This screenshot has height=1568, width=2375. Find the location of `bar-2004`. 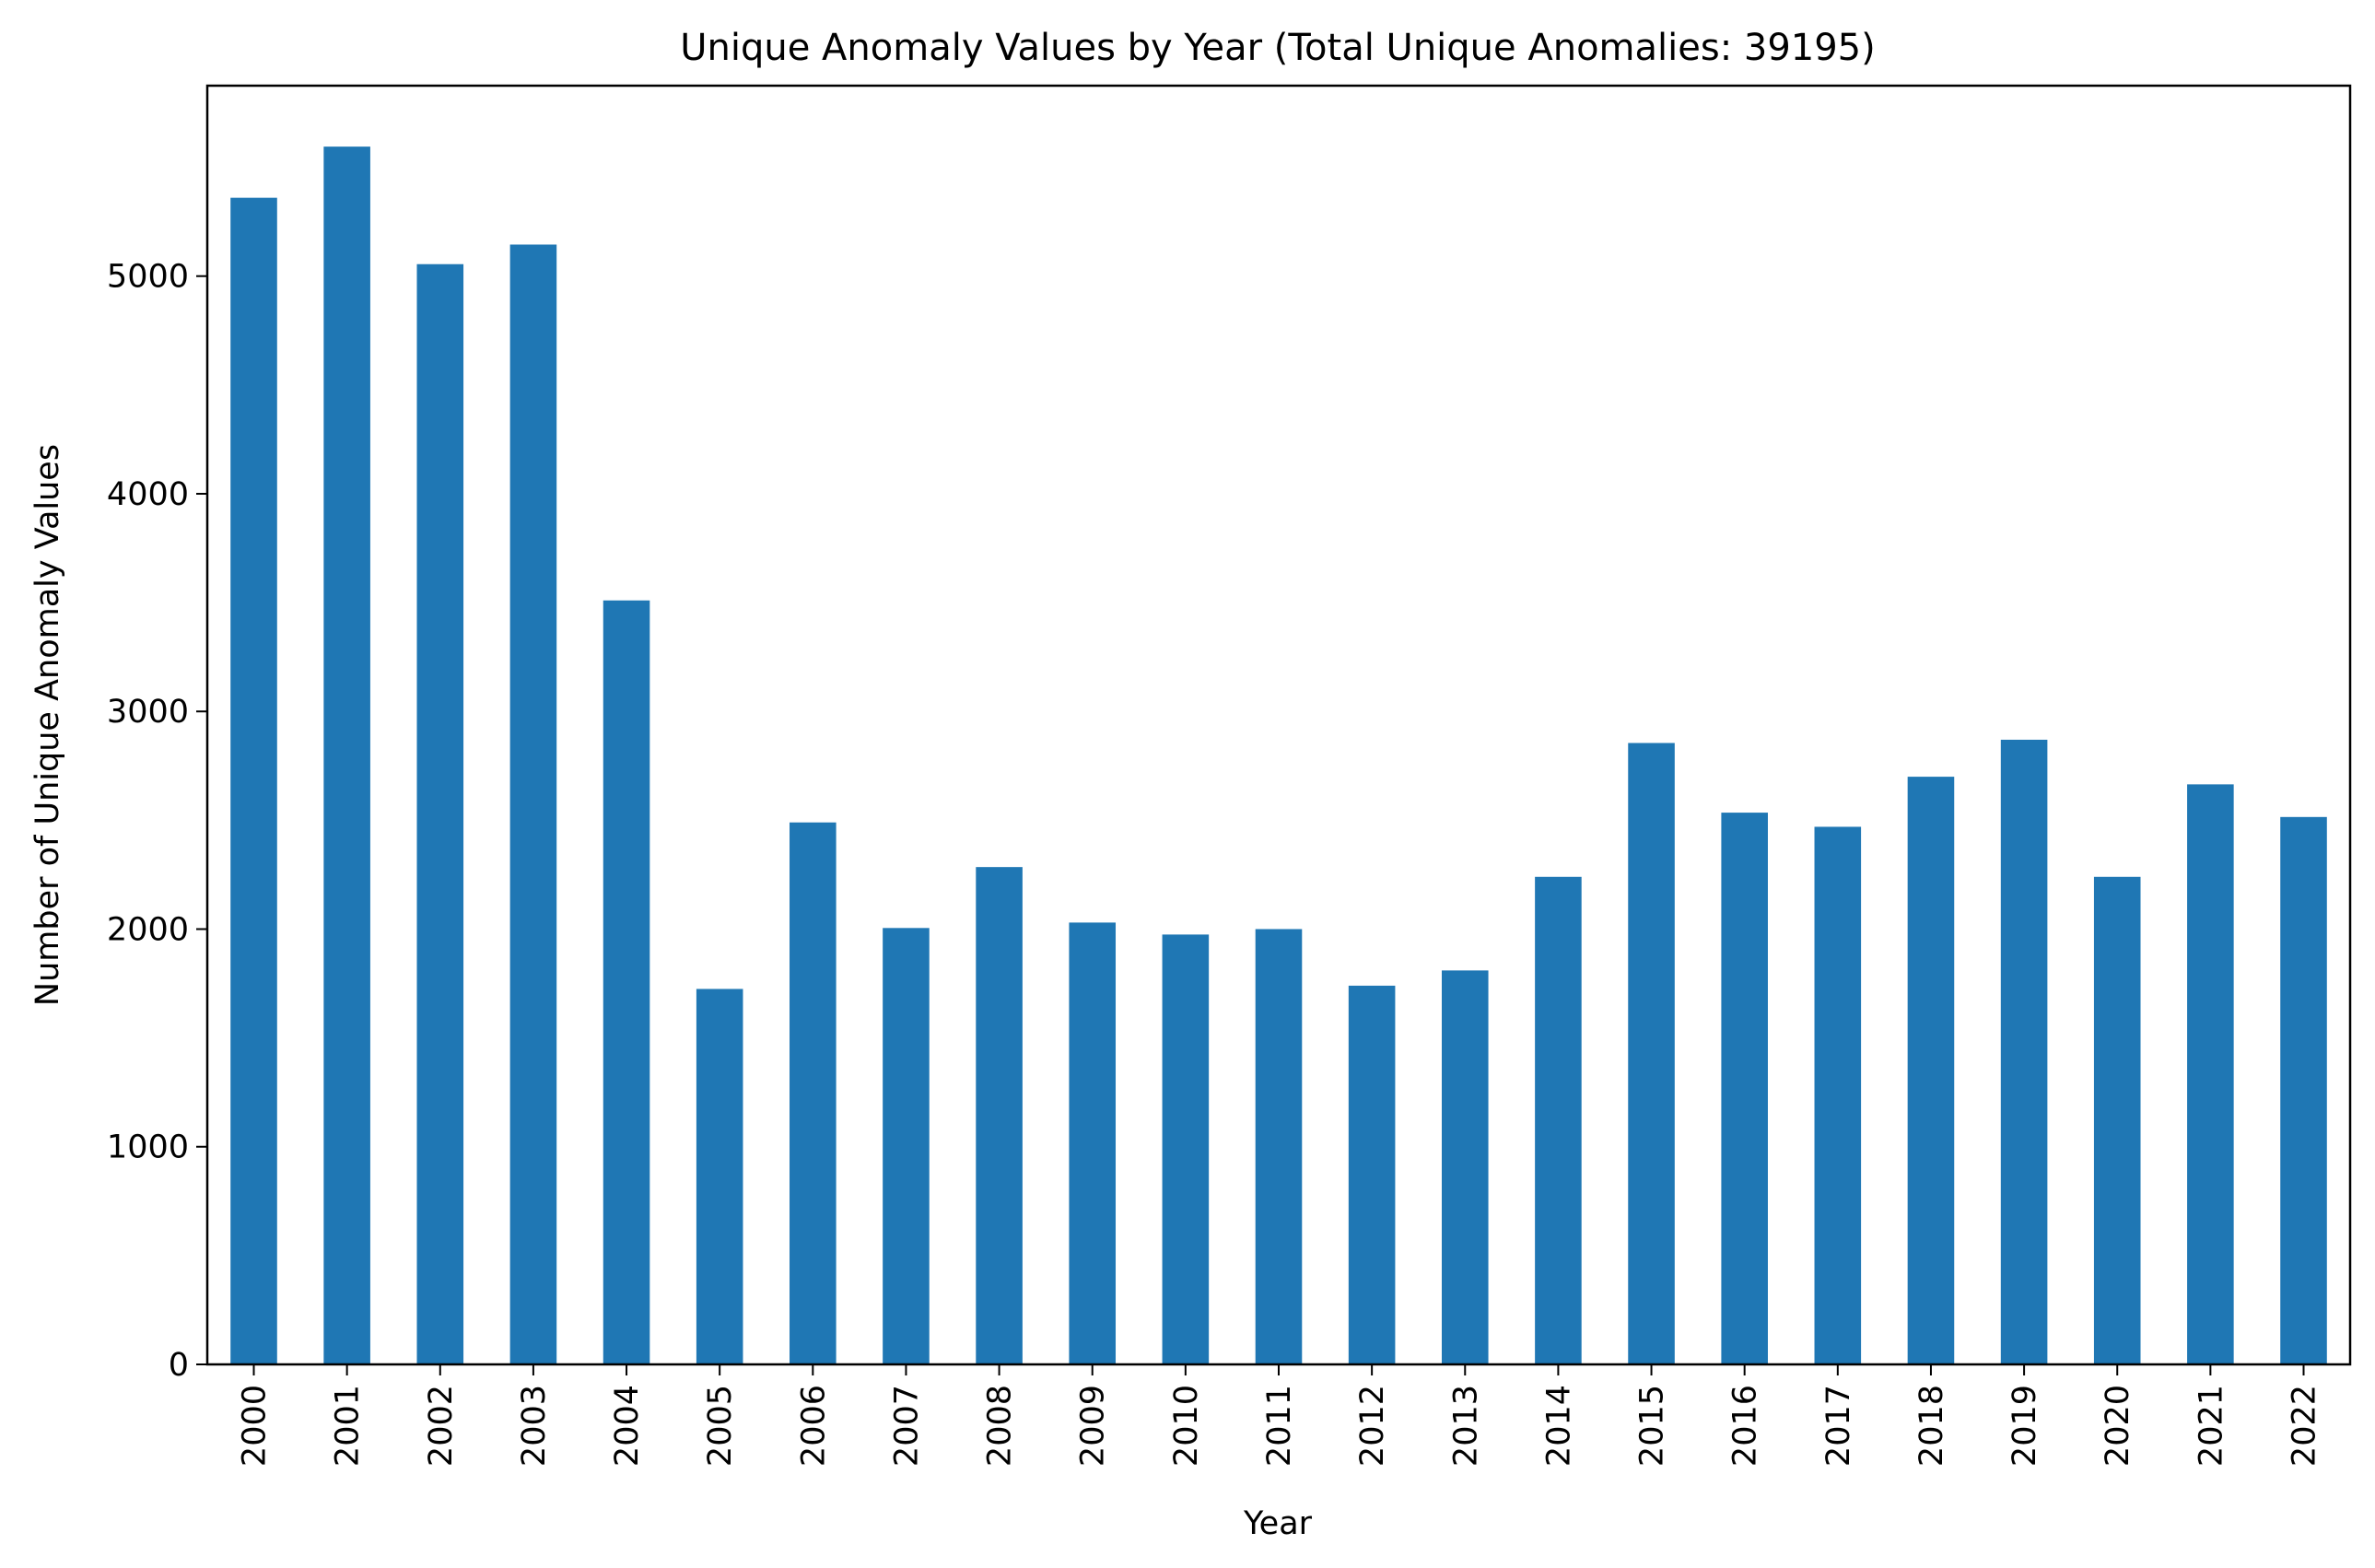

bar-2004 is located at coordinates (626, 982).